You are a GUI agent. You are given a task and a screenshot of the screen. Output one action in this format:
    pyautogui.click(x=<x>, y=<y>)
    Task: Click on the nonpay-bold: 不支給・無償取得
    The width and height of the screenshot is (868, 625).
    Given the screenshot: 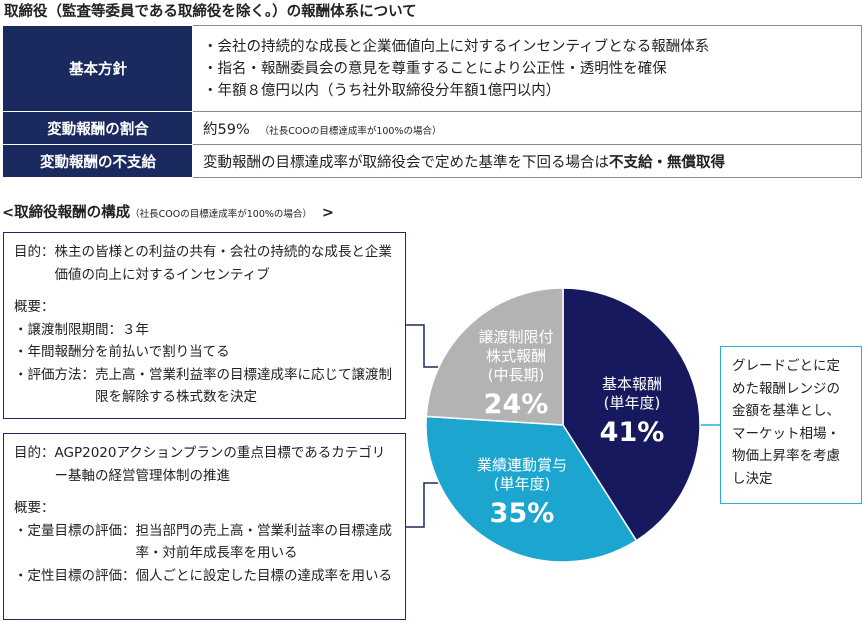 What is the action you would take?
    pyautogui.click(x=667, y=162)
    